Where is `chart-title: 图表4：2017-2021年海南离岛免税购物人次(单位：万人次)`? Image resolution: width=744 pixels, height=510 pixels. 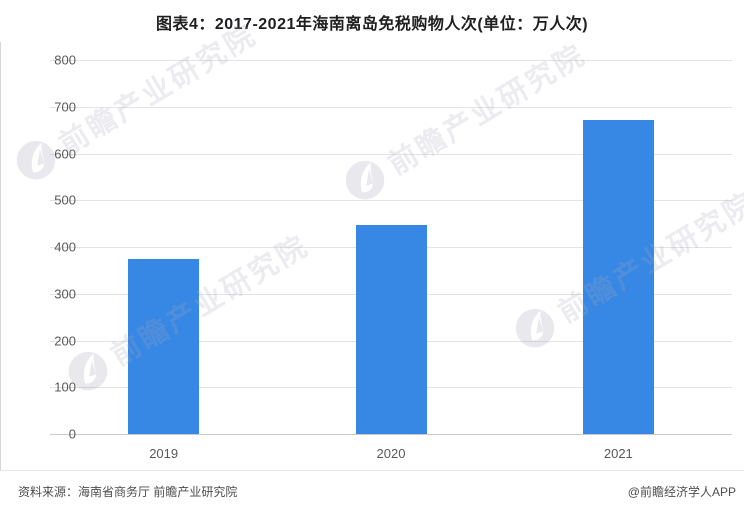 chart-title: 图表4：2017-2021年海南离岛免税购物人次(单位：万人次) is located at coordinates (372, 24).